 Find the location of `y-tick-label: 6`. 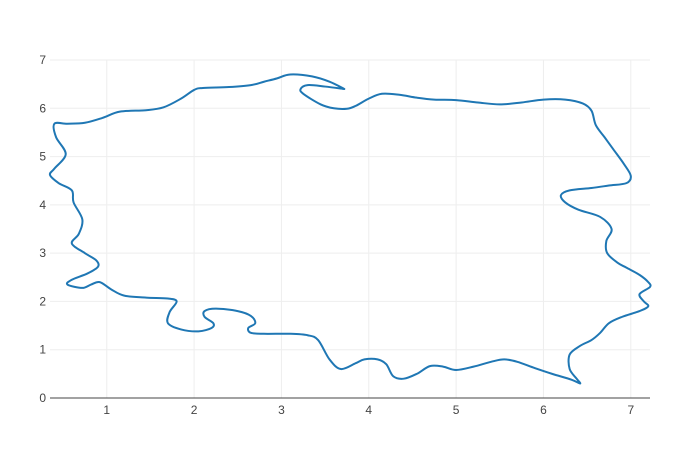

y-tick-label: 6 is located at coordinates (42, 108).